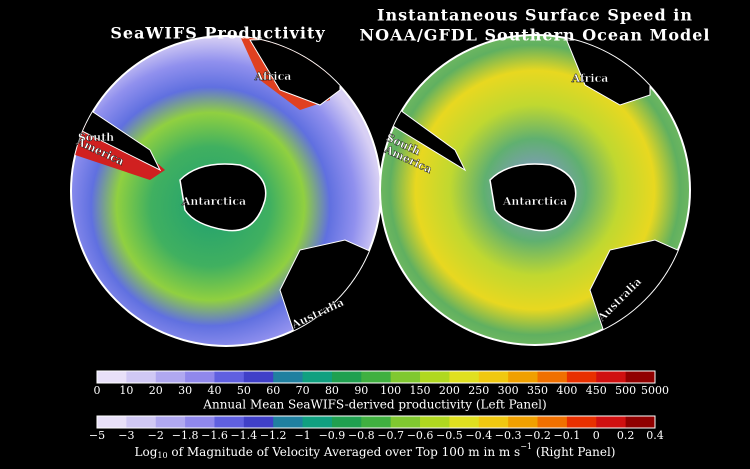 This screenshot has height=469, width=750. Describe the element at coordinates (185, 435) in the screenshot. I see `colorbar-tick-label: −1.8` at that location.